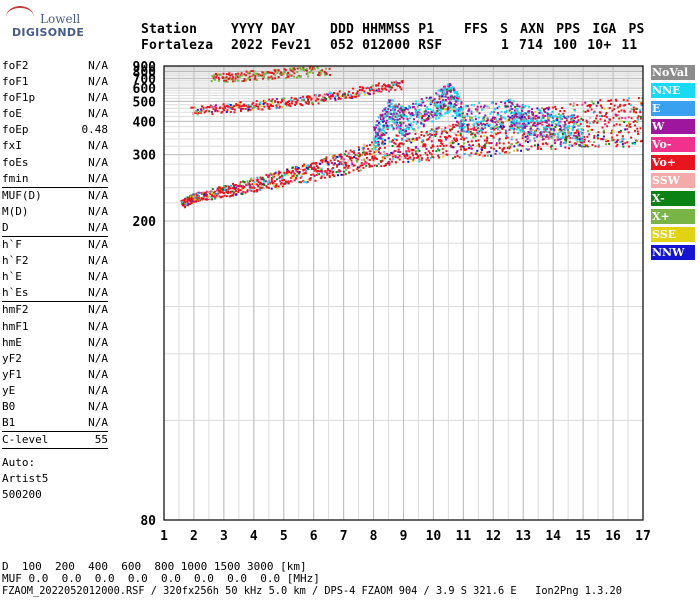  Describe the element at coordinates (643, 536) in the screenshot. I see `x-tick-label: 17` at that location.